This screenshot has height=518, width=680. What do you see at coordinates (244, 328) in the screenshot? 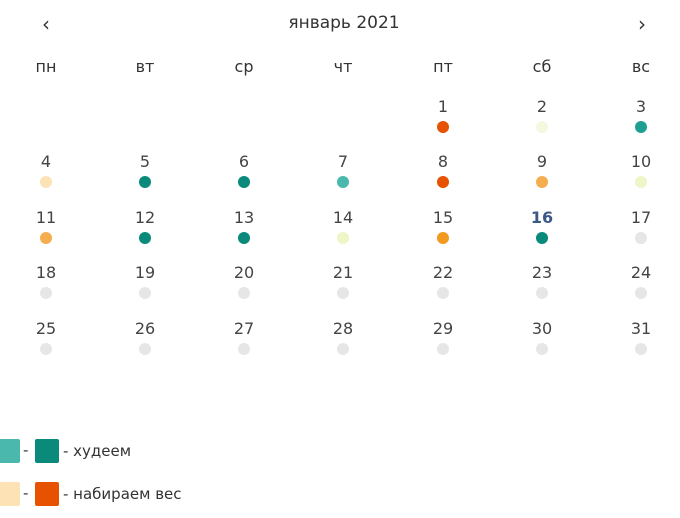
I see `day-number: 27` at bounding box center [244, 328].